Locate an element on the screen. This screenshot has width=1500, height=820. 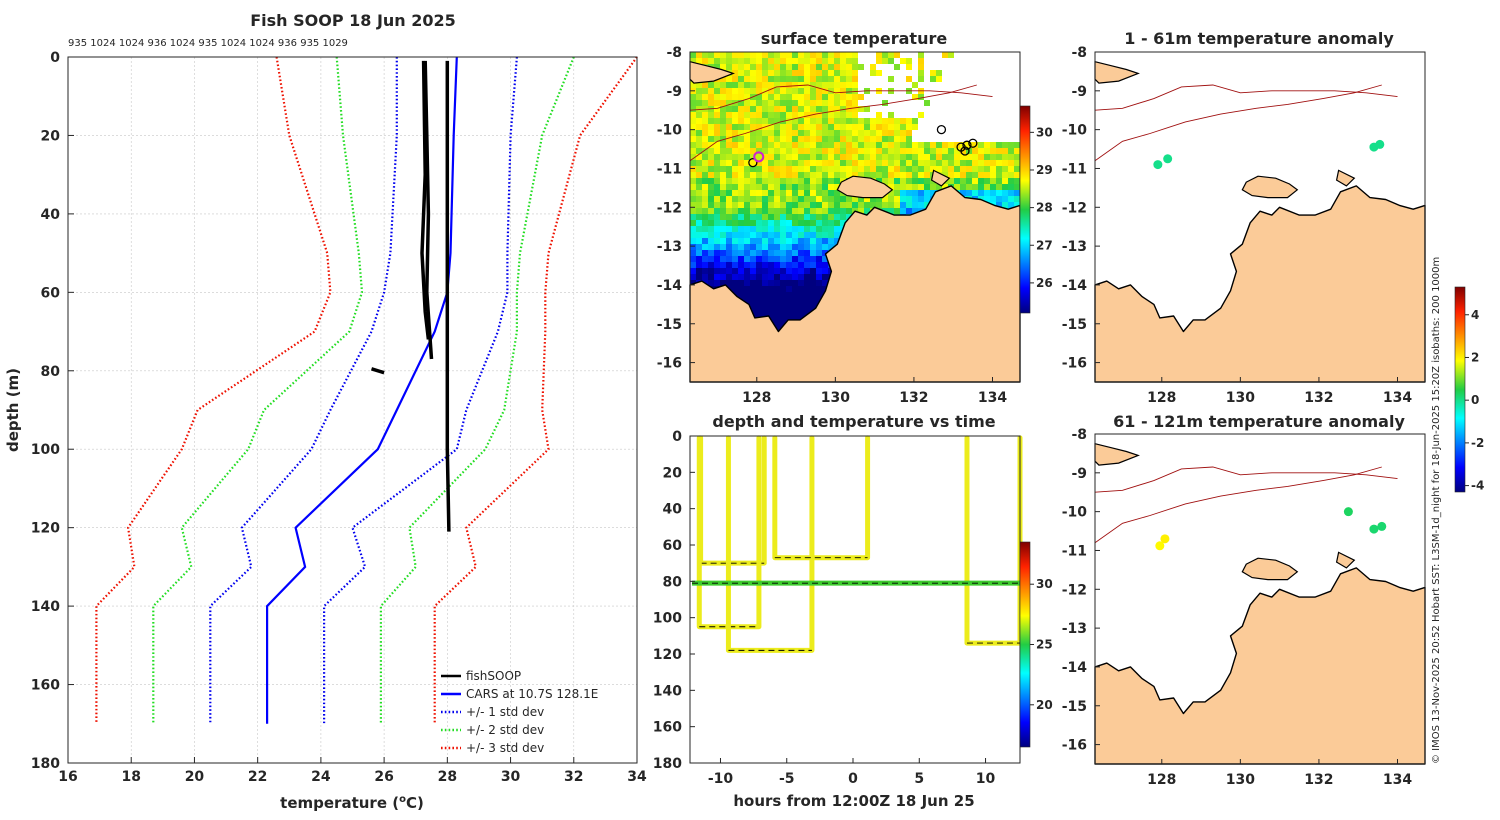
timor-island is located at coordinates (1117, 72).